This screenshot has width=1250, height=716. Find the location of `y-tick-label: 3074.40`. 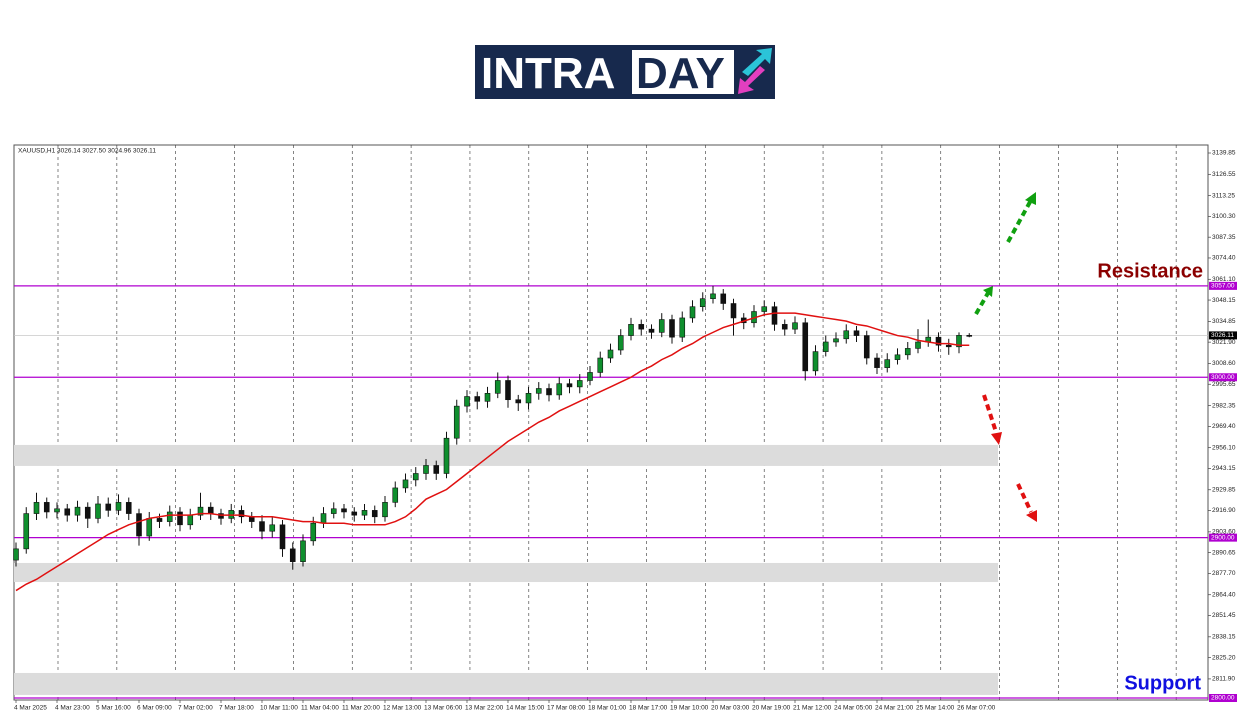

y-tick-label: 3074.40 is located at coordinates (1224, 258).